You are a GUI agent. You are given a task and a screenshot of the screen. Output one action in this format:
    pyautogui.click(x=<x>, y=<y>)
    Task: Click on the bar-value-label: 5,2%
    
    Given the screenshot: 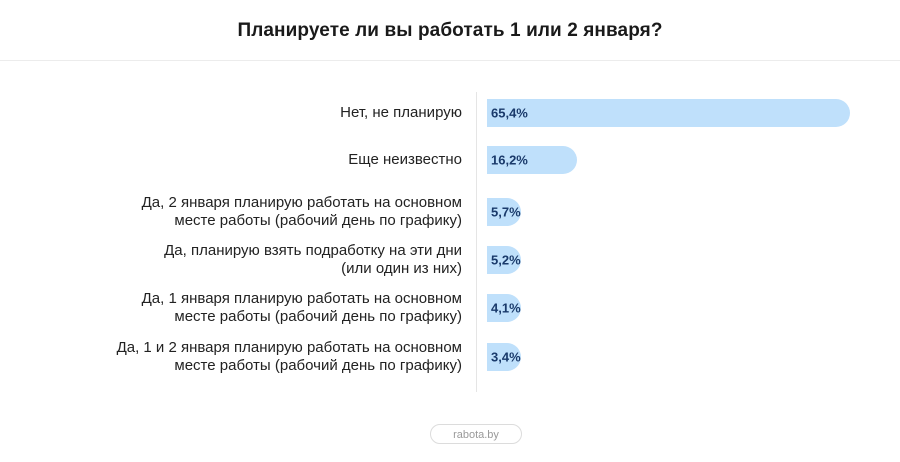 What is the action you would take?
    pyautogui.click(x=506, y=260)
    